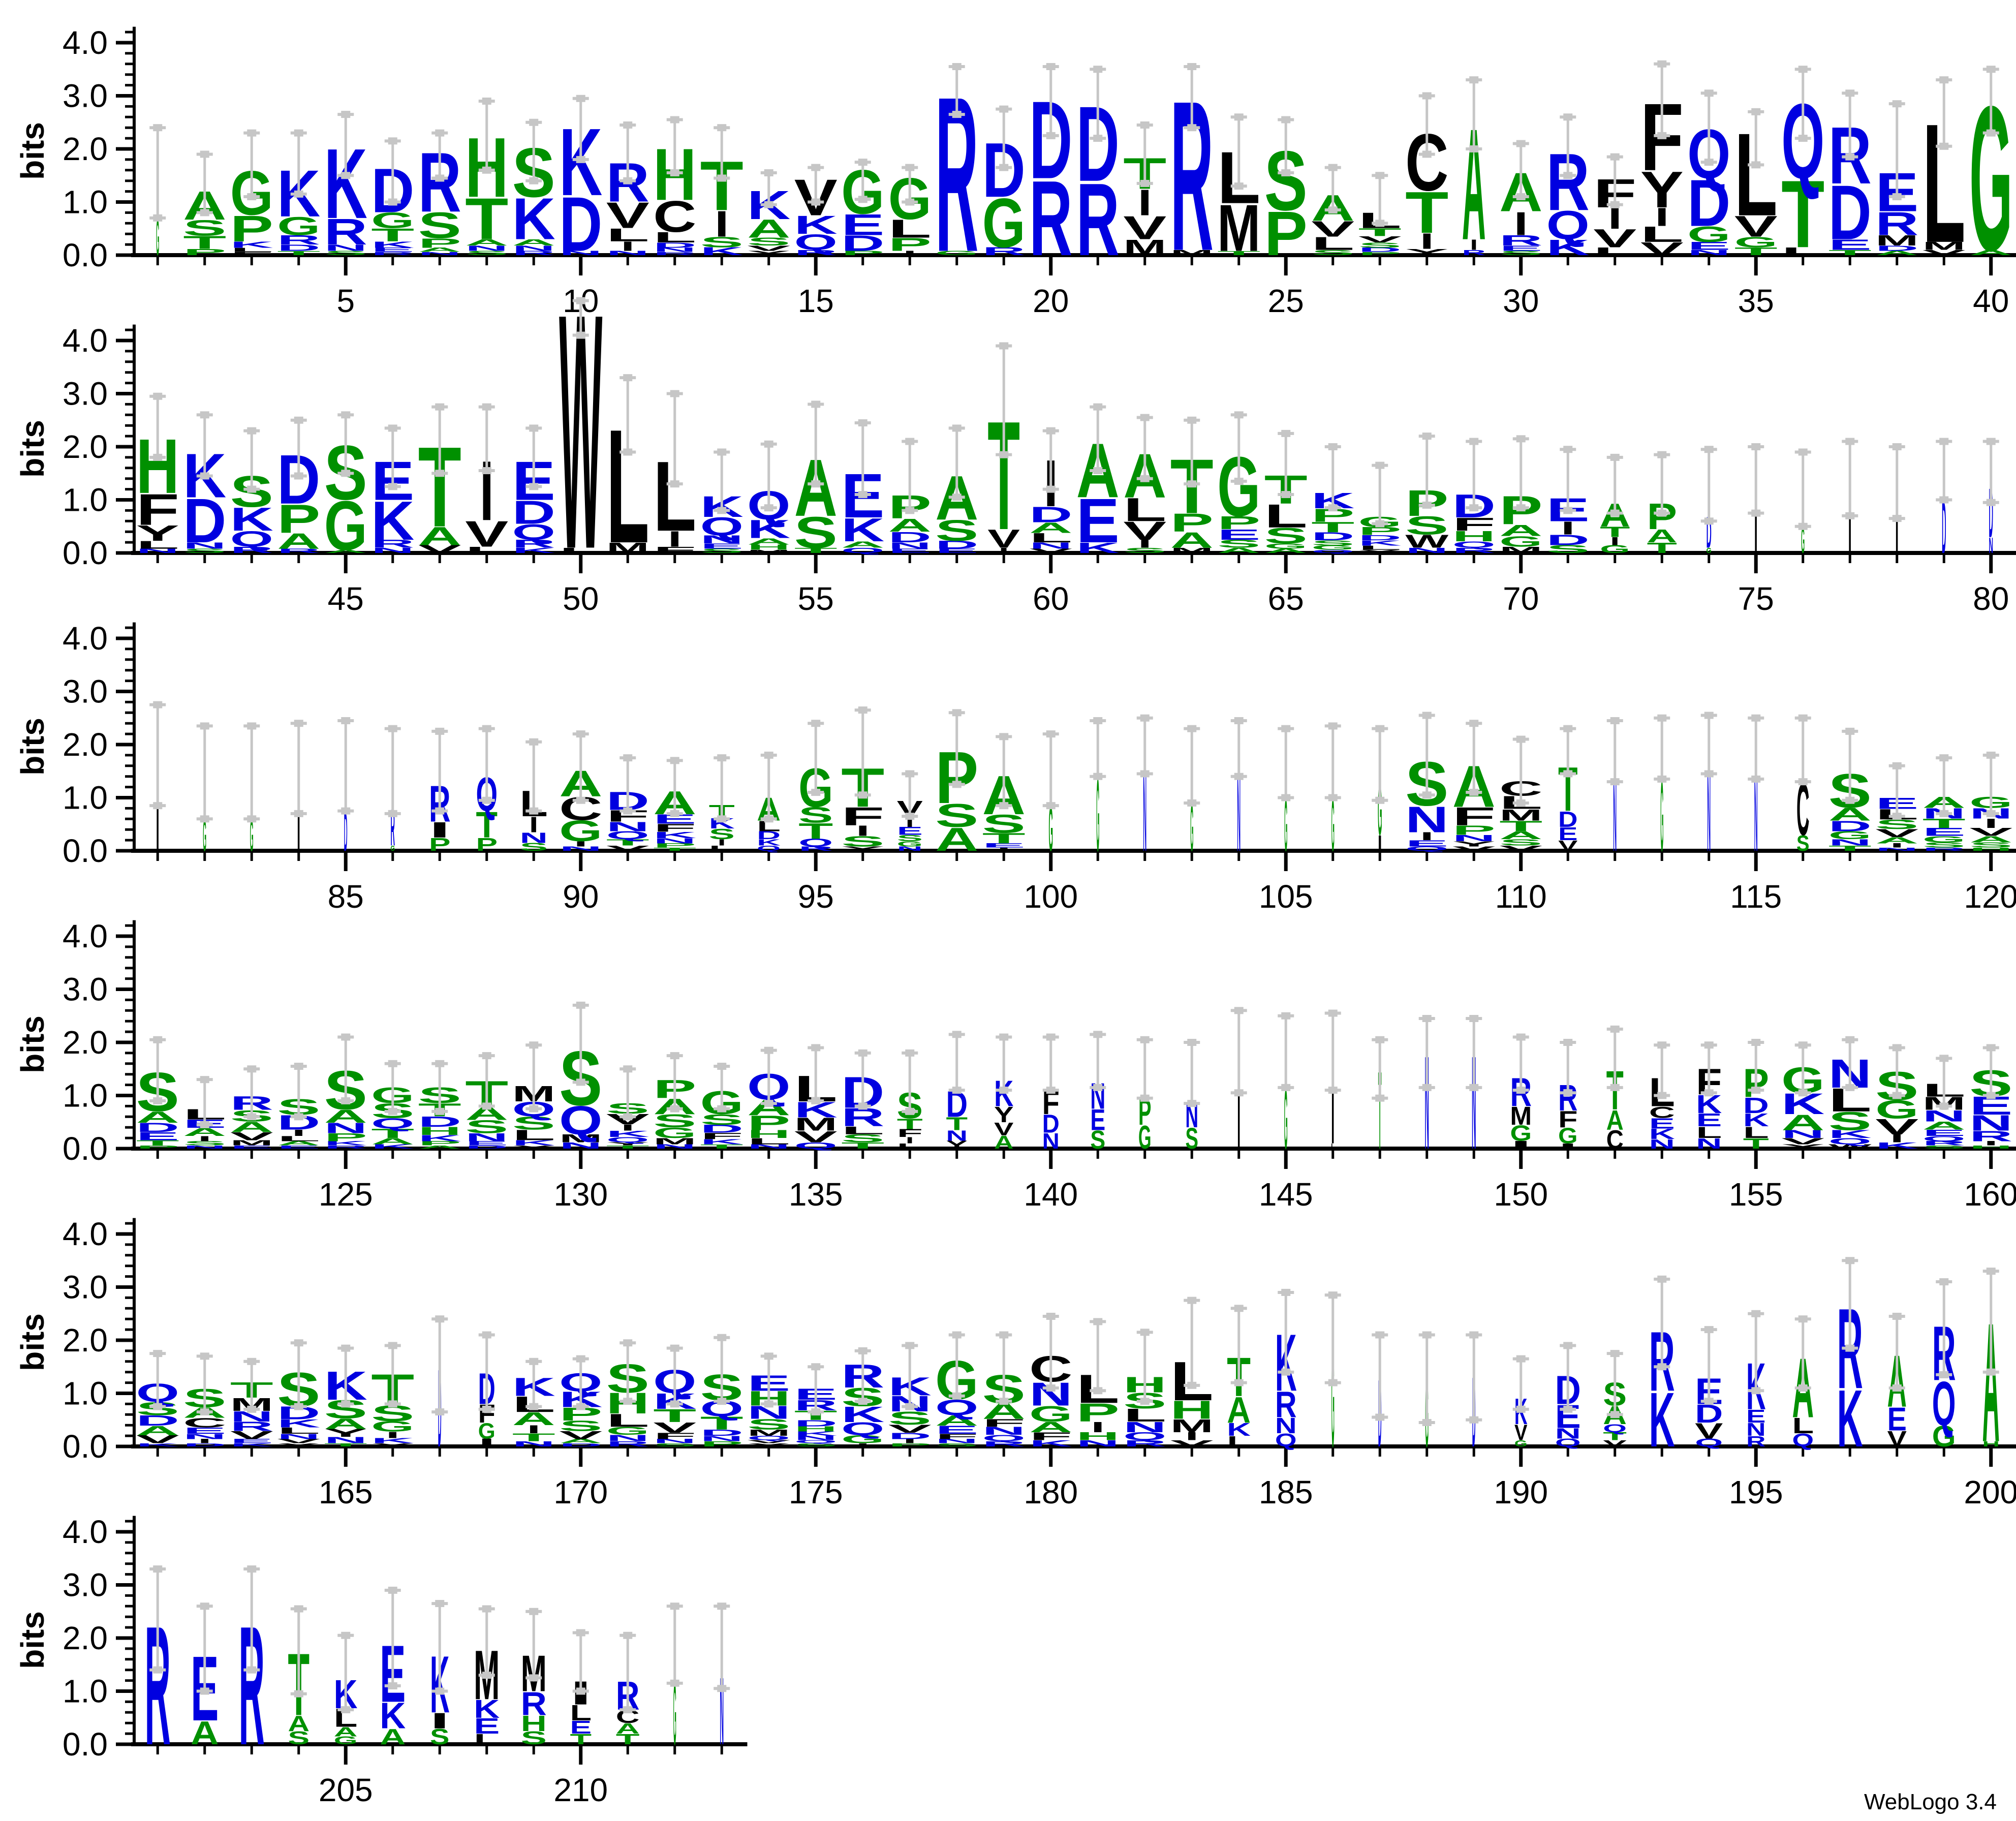 The height and width of the screenshot is (1821, 2016). I want to click on x-tick-label: 90, so click(581, 896).